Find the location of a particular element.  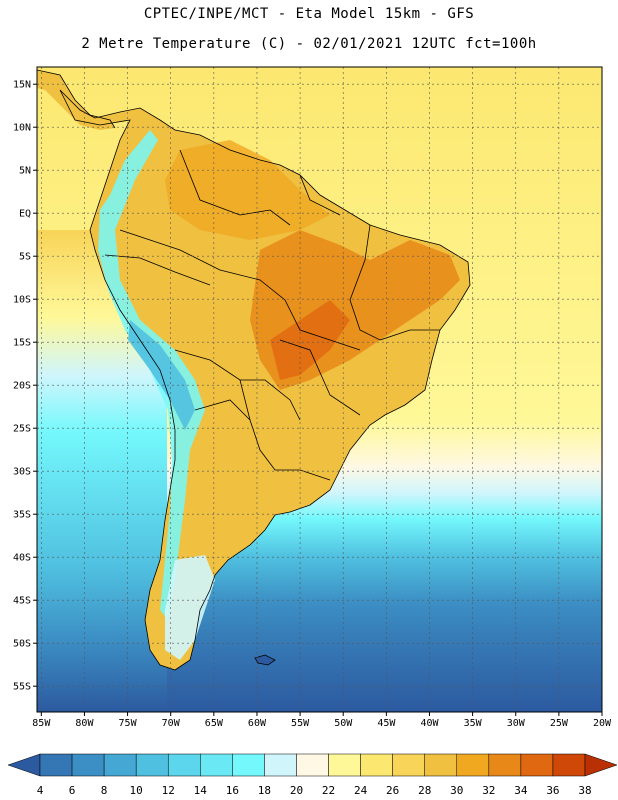

colorbar-label: 32 is located at coordinates (488, 790).